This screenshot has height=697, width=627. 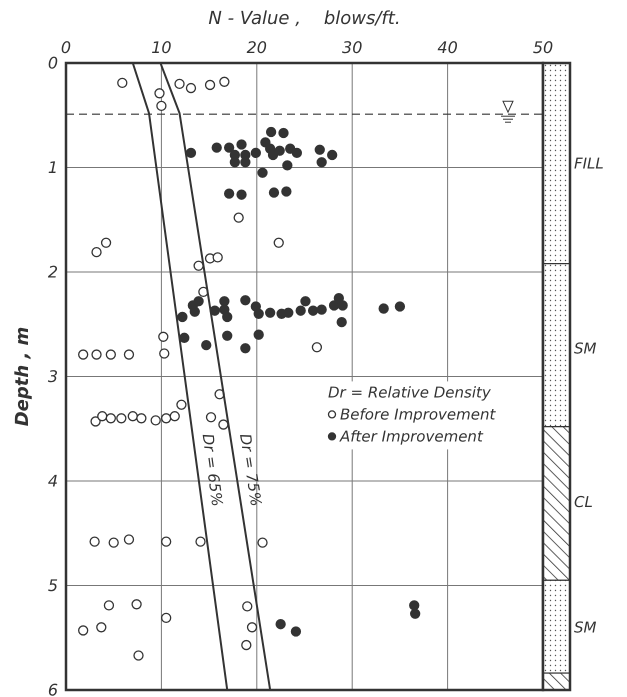 I want to click on x-tick-label: 0, so click(x=66, y=47).